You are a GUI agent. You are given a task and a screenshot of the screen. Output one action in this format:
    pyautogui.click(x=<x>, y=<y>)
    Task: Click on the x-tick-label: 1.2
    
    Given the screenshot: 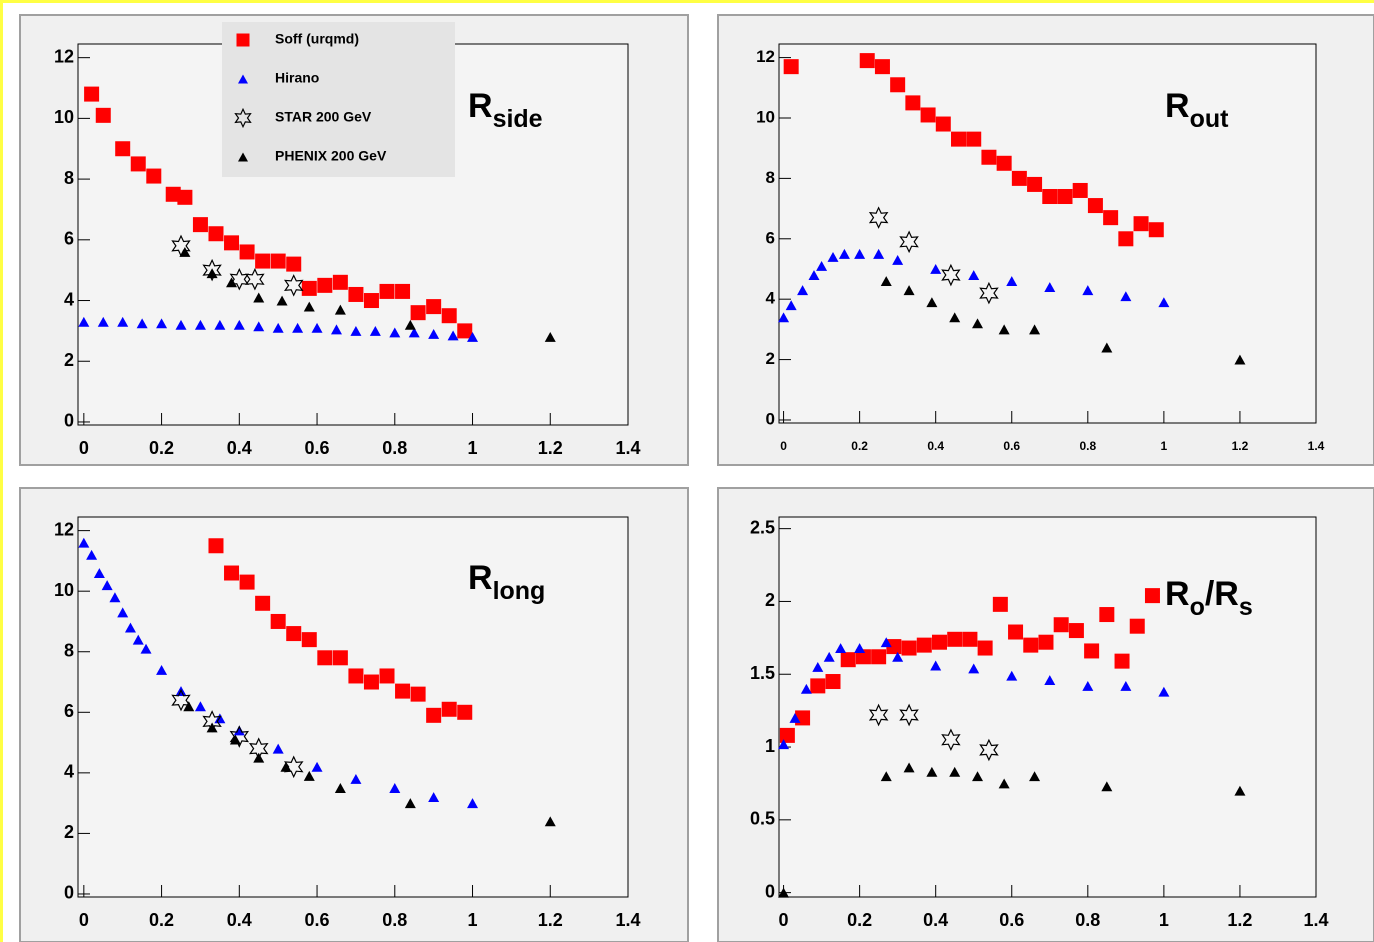 What is the action you would take?
    pyautogui.click(x=550, y=920)
    